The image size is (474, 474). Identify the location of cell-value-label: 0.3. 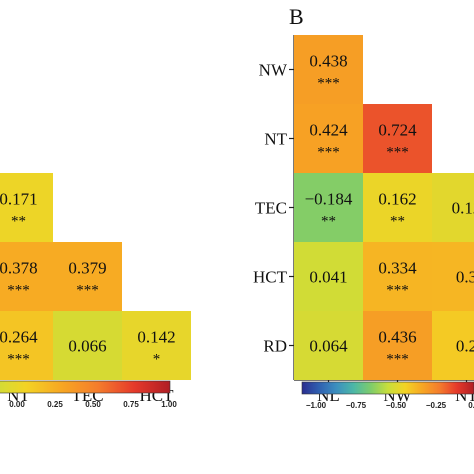
(465, 277).